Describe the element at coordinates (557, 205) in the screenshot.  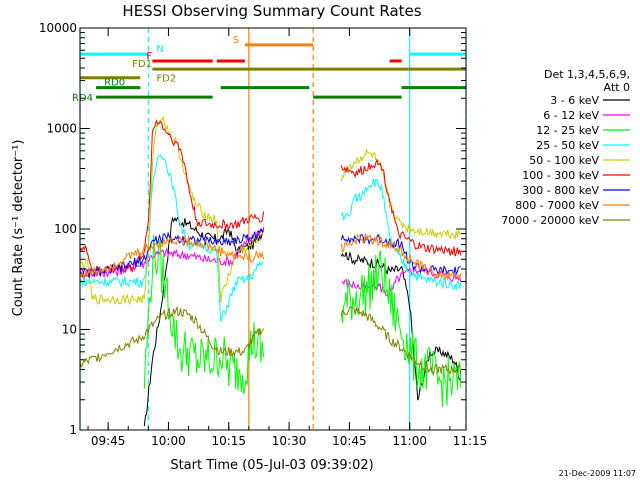
I see `legend-label-8: 800 - 7000 keV` at that location.